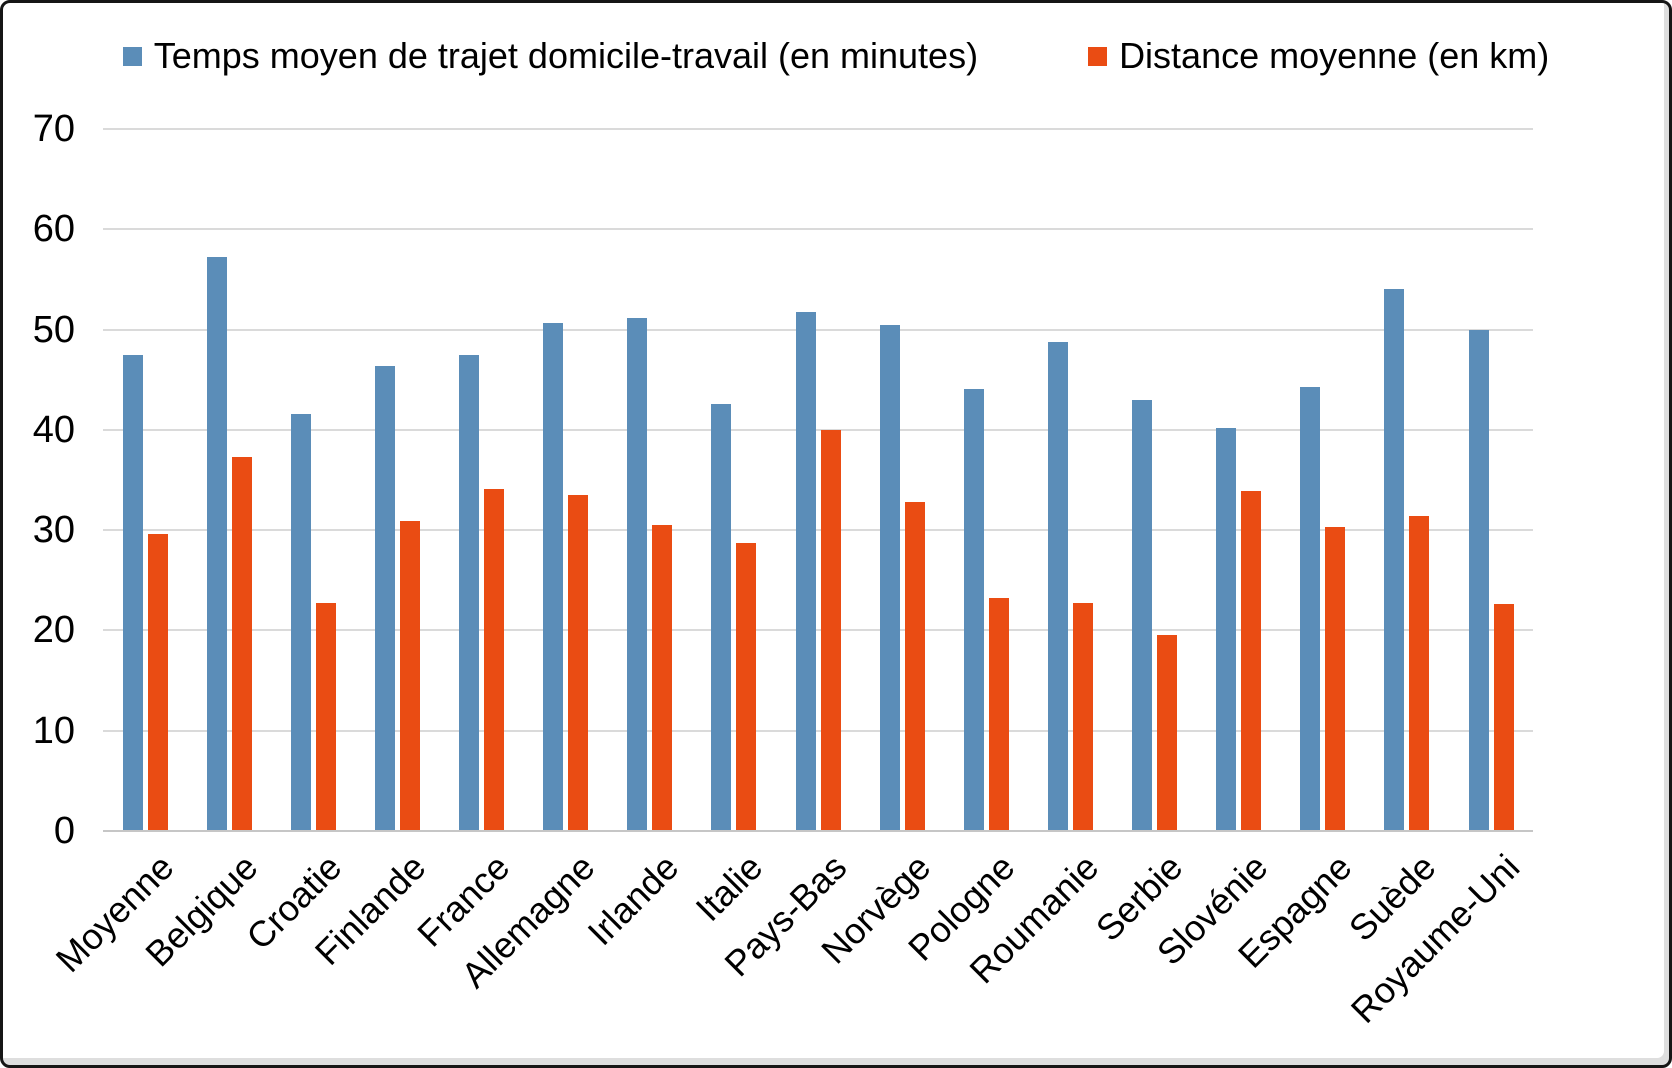 This screenshot has height=1068, width=1672. Describe the element at coordinates (53, 630) in the screenshot. I see `y-tick-label: 20` at that location.